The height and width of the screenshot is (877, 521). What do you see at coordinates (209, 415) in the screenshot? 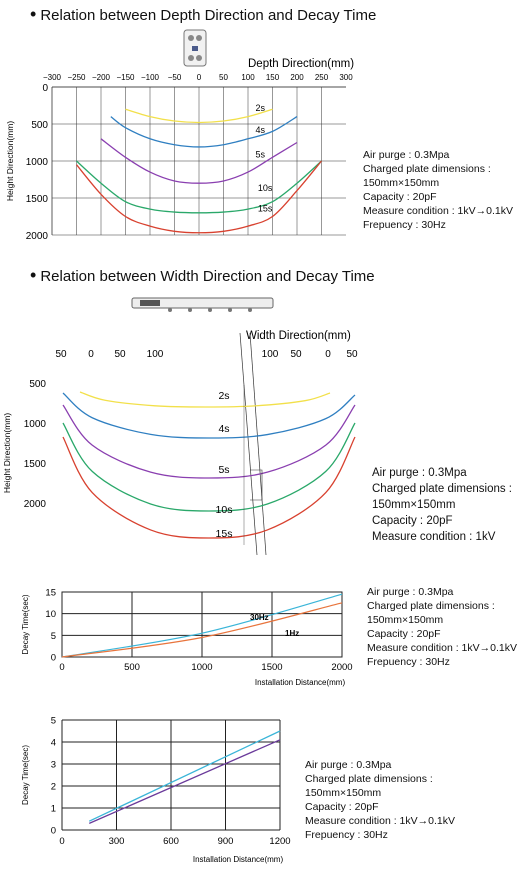
I see `series-line-4s` at bounding box center [209, 415].